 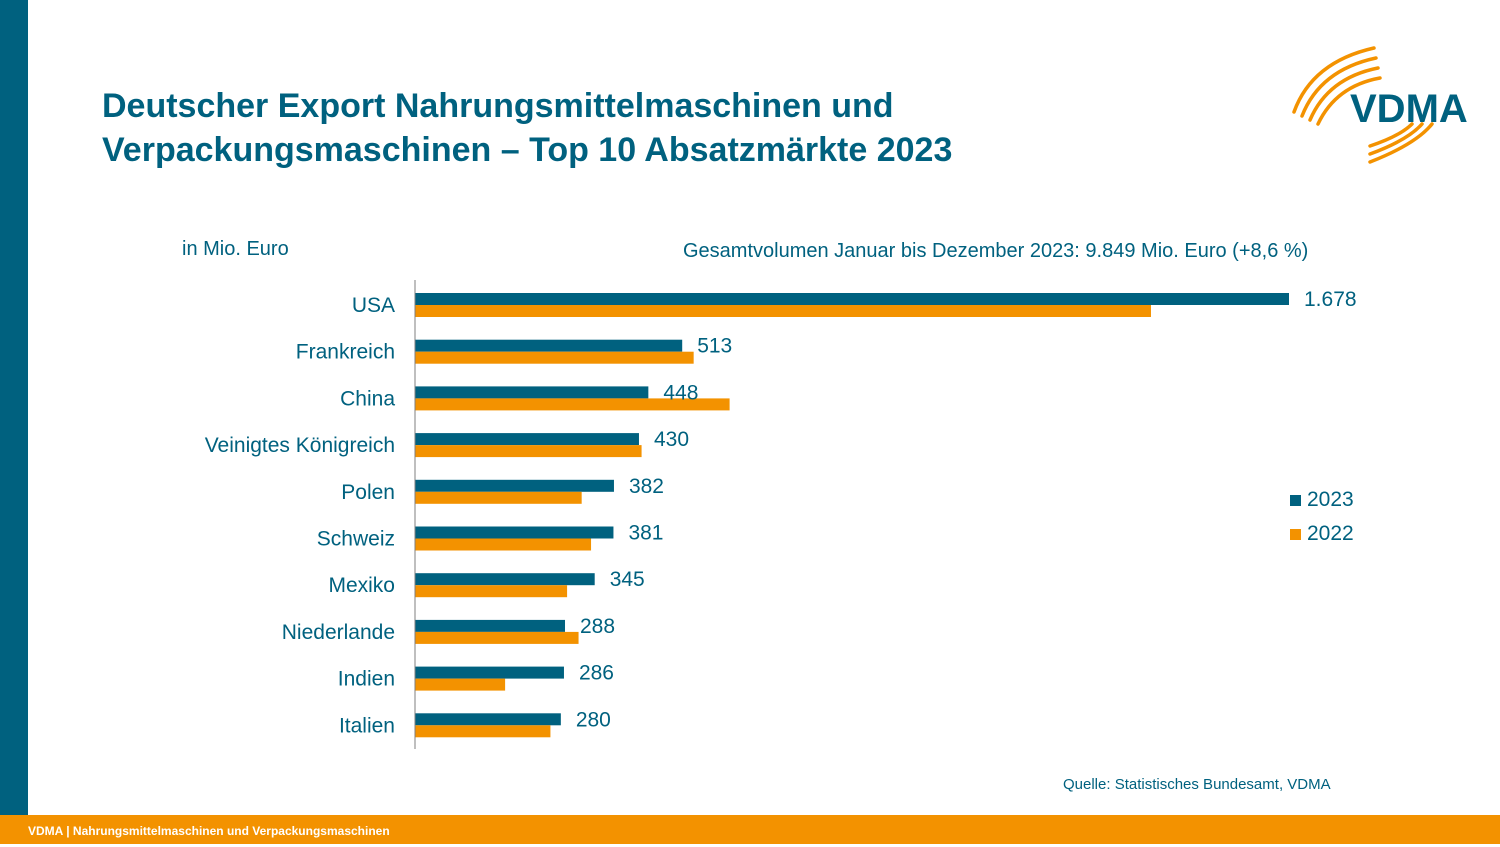 What do you see at coordinates (1330, 533) in the screenshot?
I see `legend-label-2022: 2022` at bounding box center [1330, 533].